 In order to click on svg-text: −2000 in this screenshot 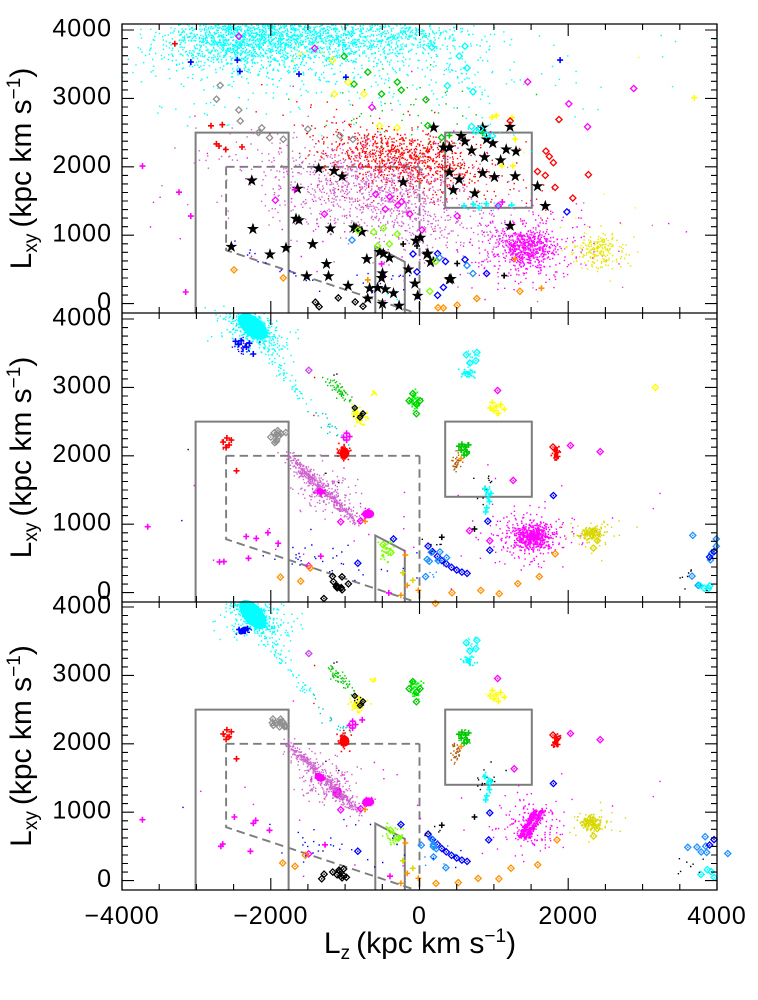, I will do `click(270, 916)`.